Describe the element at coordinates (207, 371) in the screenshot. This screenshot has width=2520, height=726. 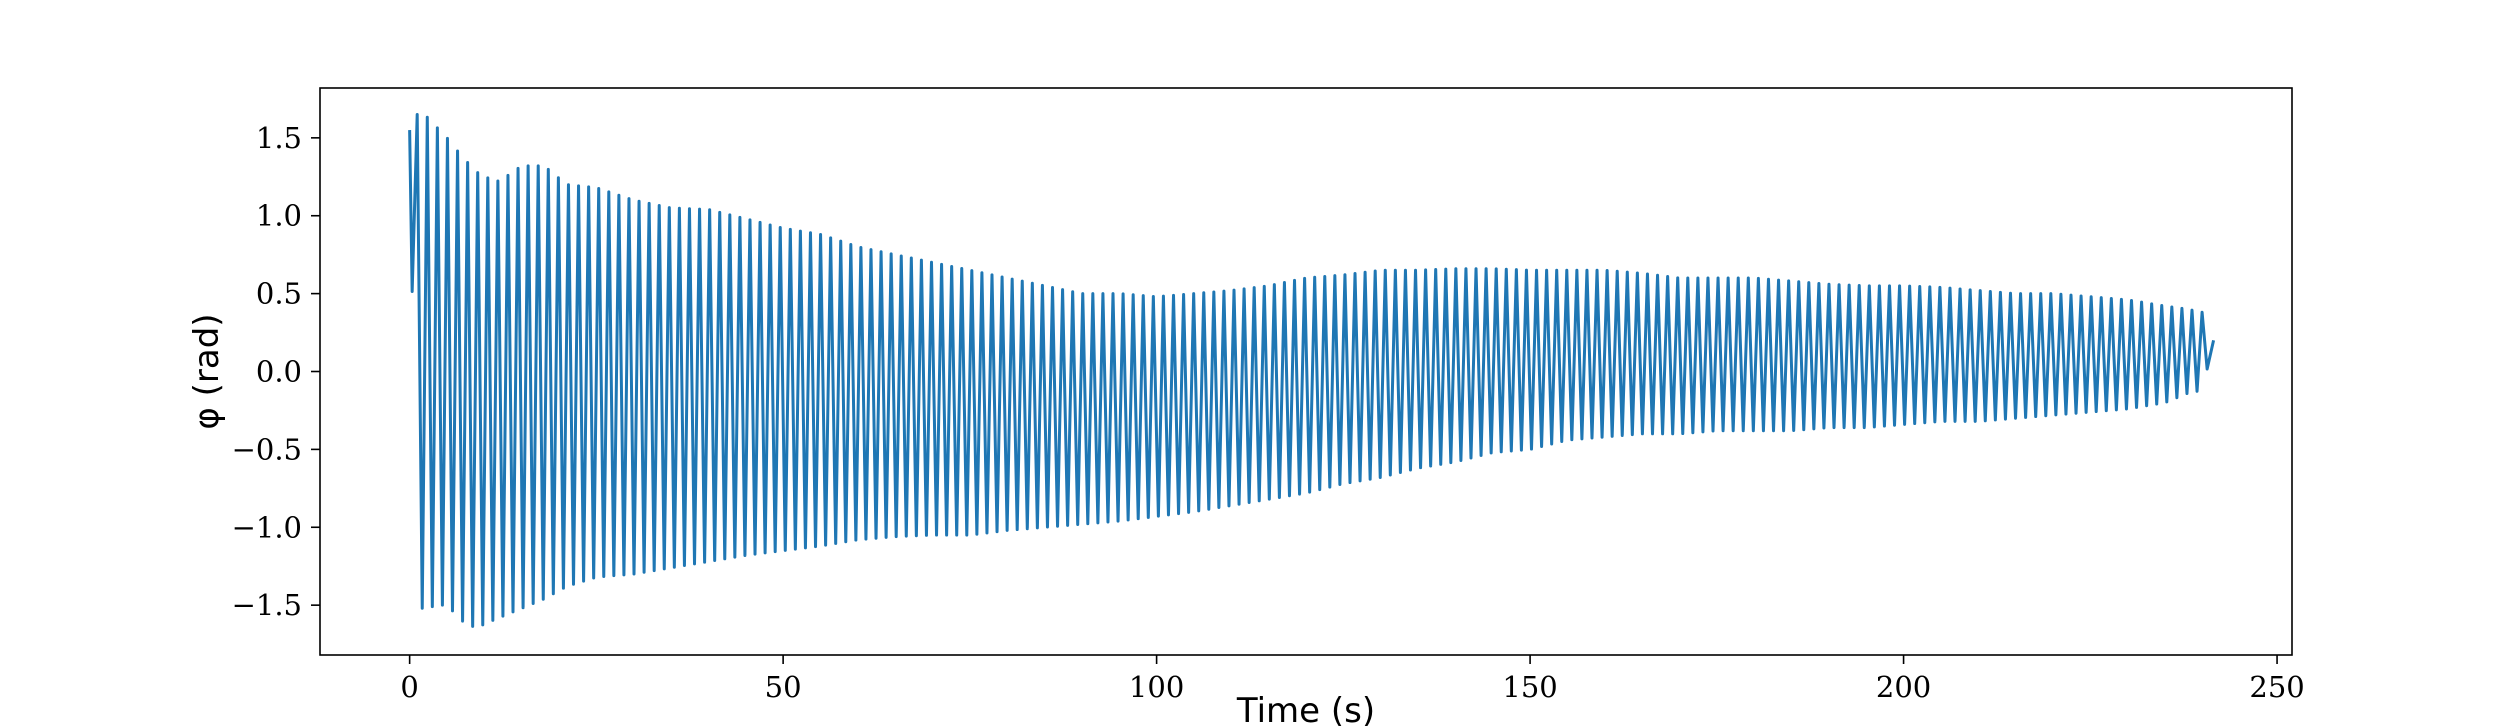
I see `y-axis-label: φ (rad)` at that location.